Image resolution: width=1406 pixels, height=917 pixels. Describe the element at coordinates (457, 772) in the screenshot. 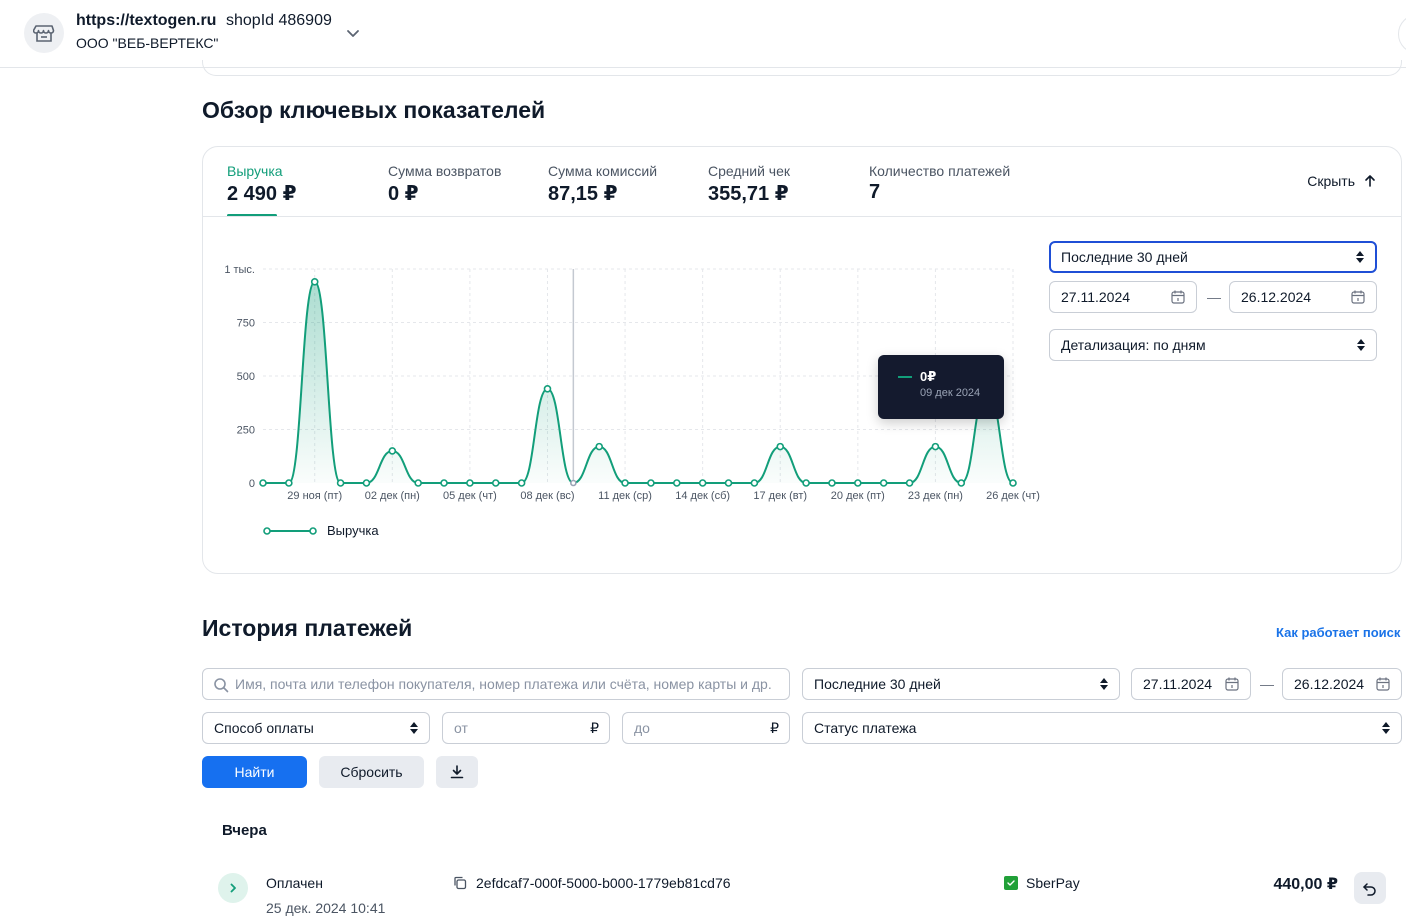

I see `download-button` at that location.